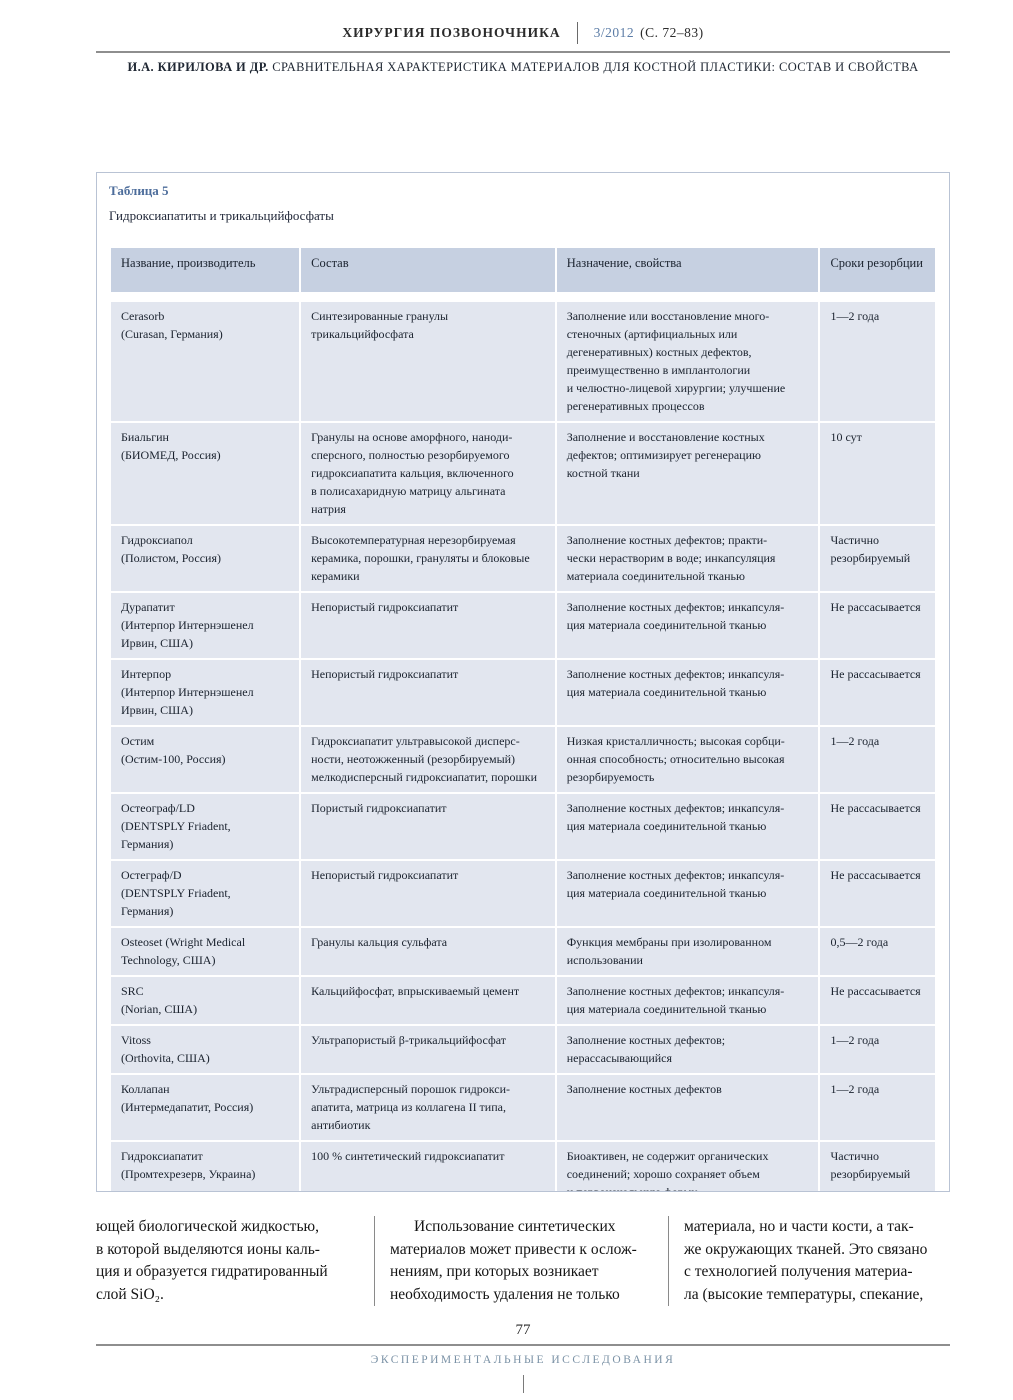 This screenshot has height=1400, width=1013. What do you see at coordinates (687, 274) in the screenshot?
I see `column-header-purpose: Назначение, свойства` at bounding box center [687, 274].